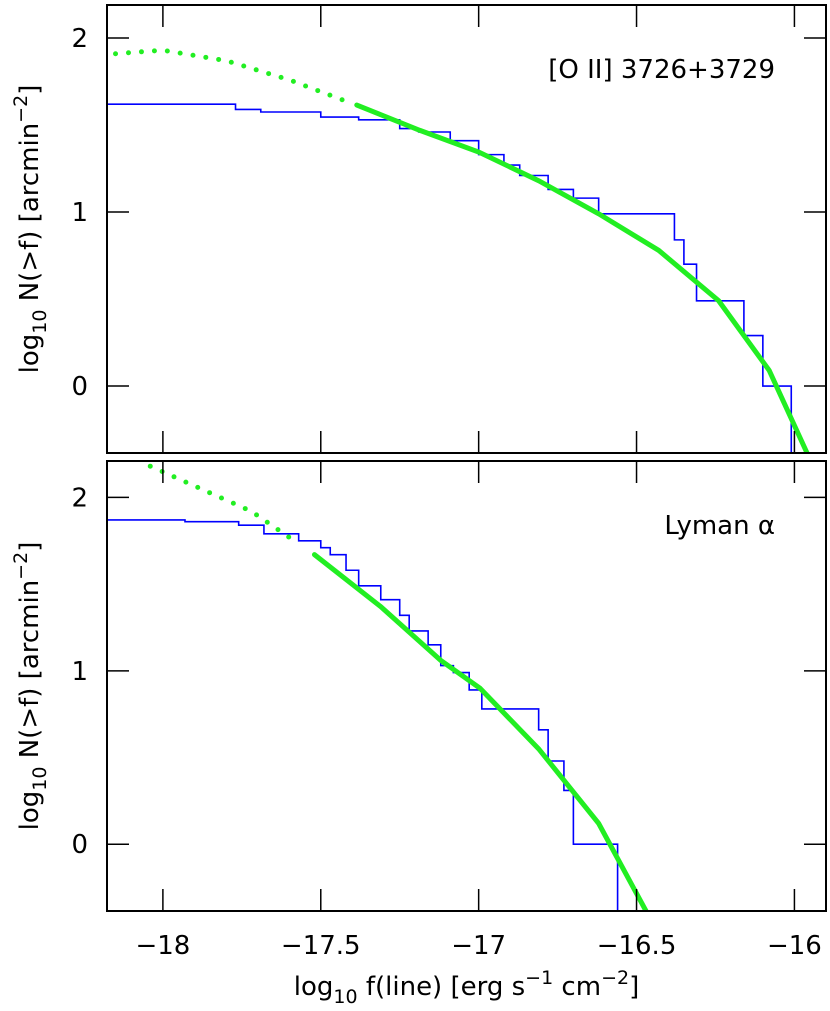 The height and width of the screenshot is (1011, 830). What do you see at coordinates (661, 70) in the screenshot?
I see `annotation: [O II] 3726+3729` at bounding box center [661, 70].